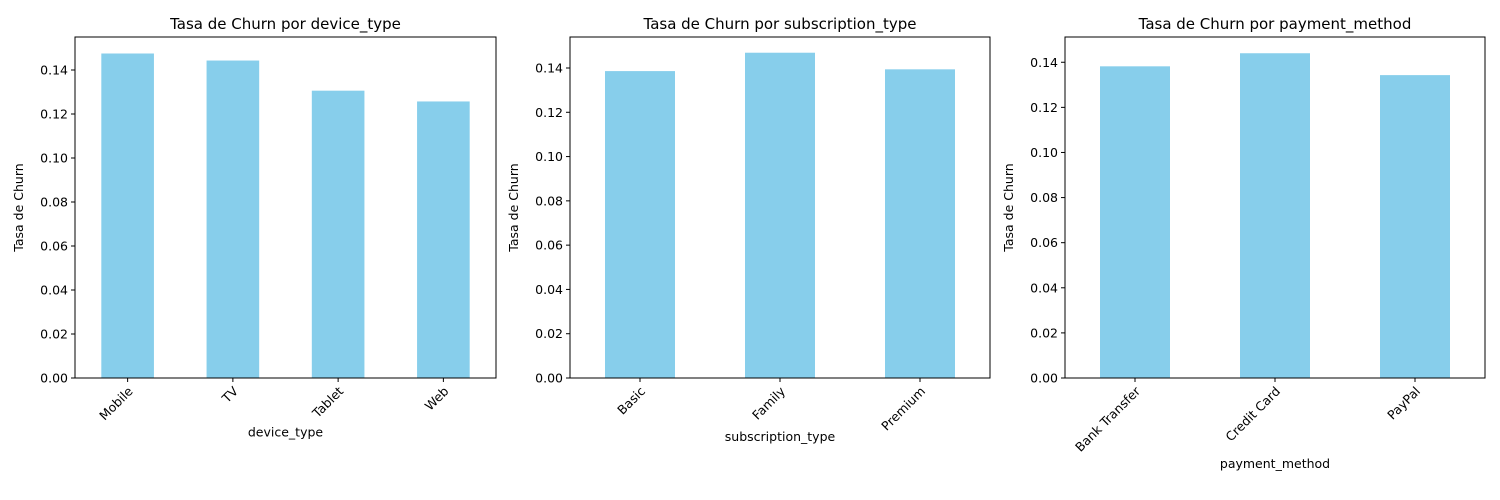 The height and width of the screenshot is (500, 1500). What do you see at coordinates (127, 215) in the screenshot?
I see `bar-mobile` at bounding box center [127, 215].